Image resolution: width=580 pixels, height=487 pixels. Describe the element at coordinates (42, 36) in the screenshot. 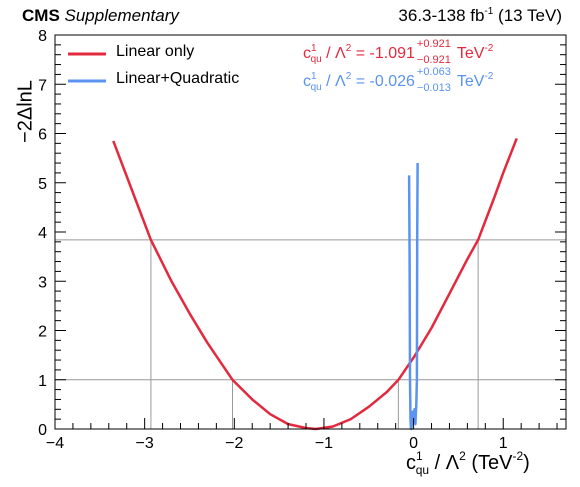

I see `y-tick-label: 8` at that location.